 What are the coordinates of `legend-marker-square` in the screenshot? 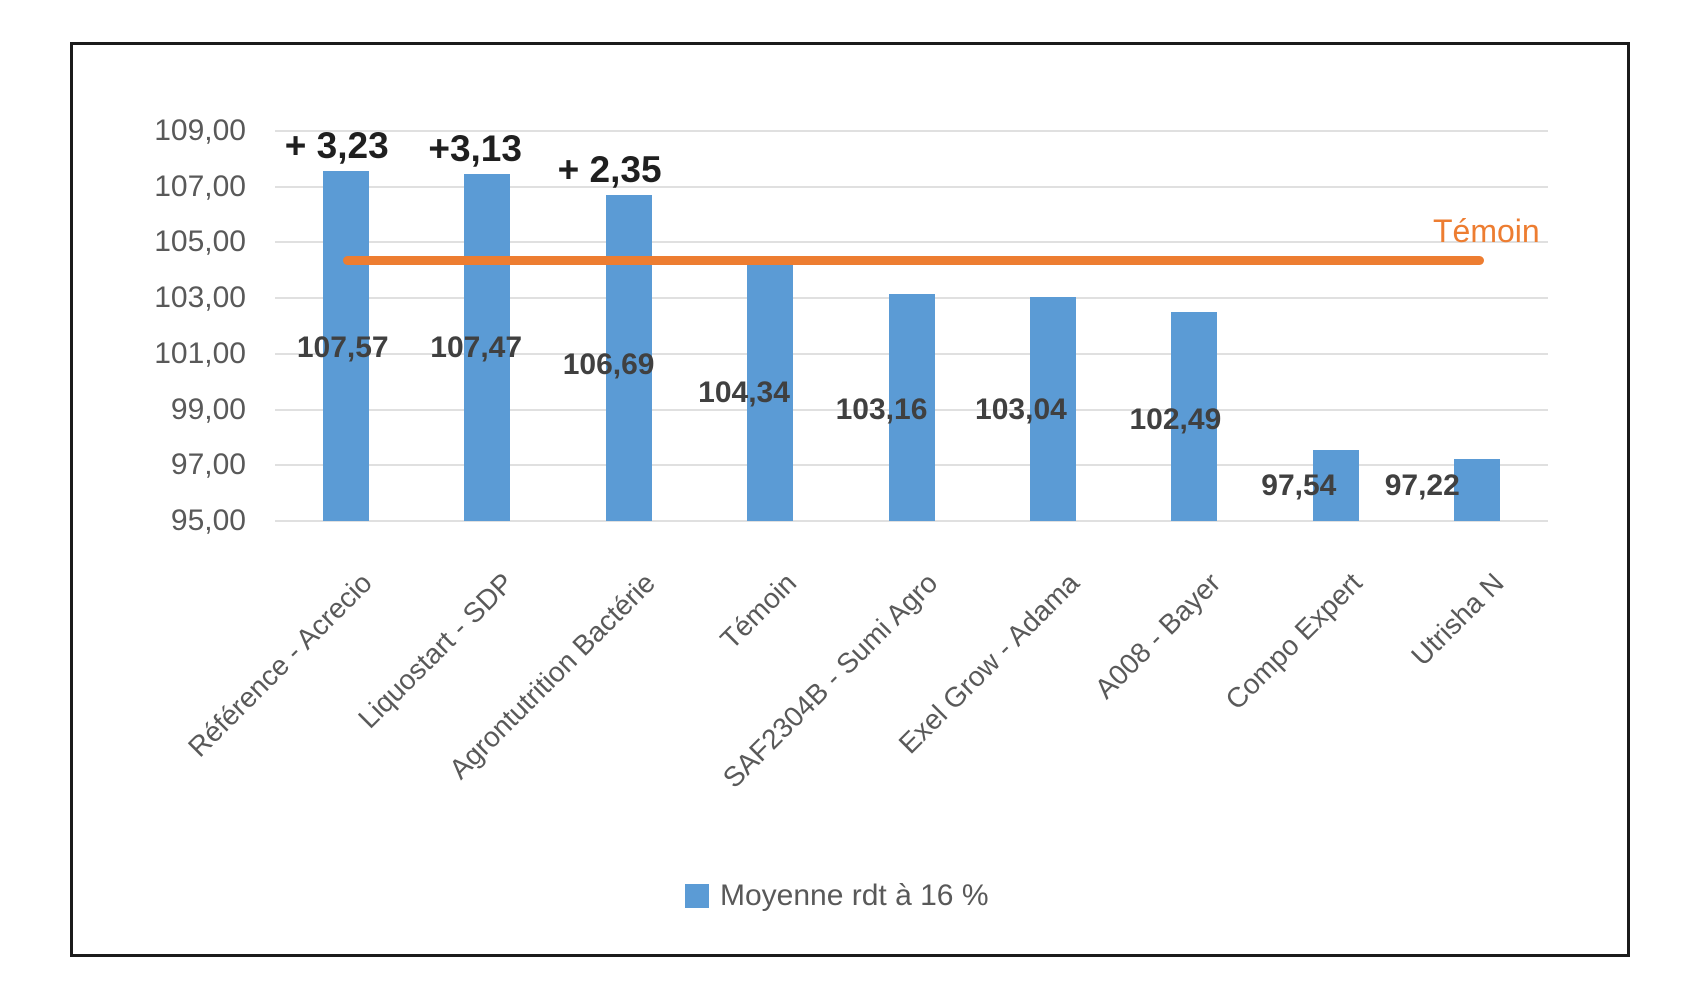 It's located at (697, 896).